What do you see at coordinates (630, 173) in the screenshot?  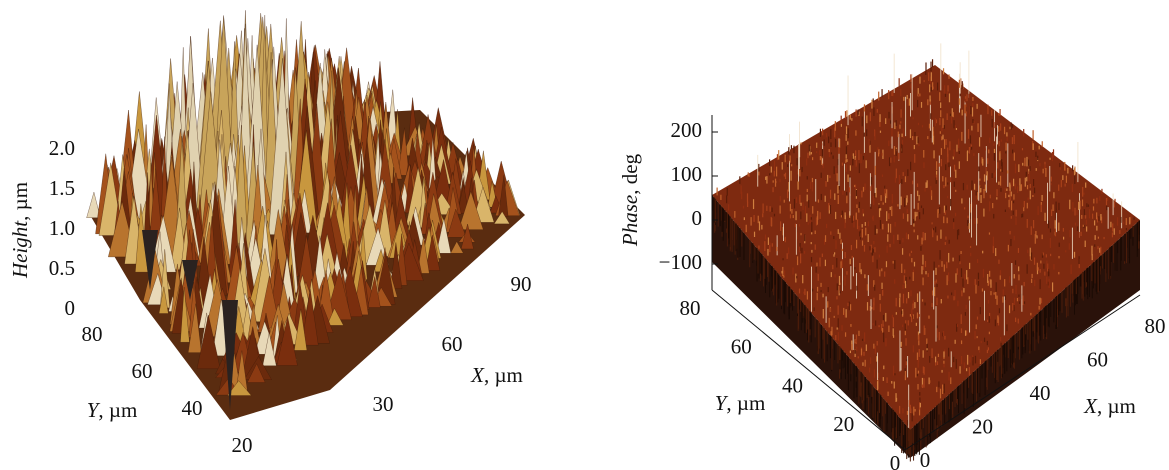 I see `z-axis-title-unit: , deg` at bounding box center [630, 173].